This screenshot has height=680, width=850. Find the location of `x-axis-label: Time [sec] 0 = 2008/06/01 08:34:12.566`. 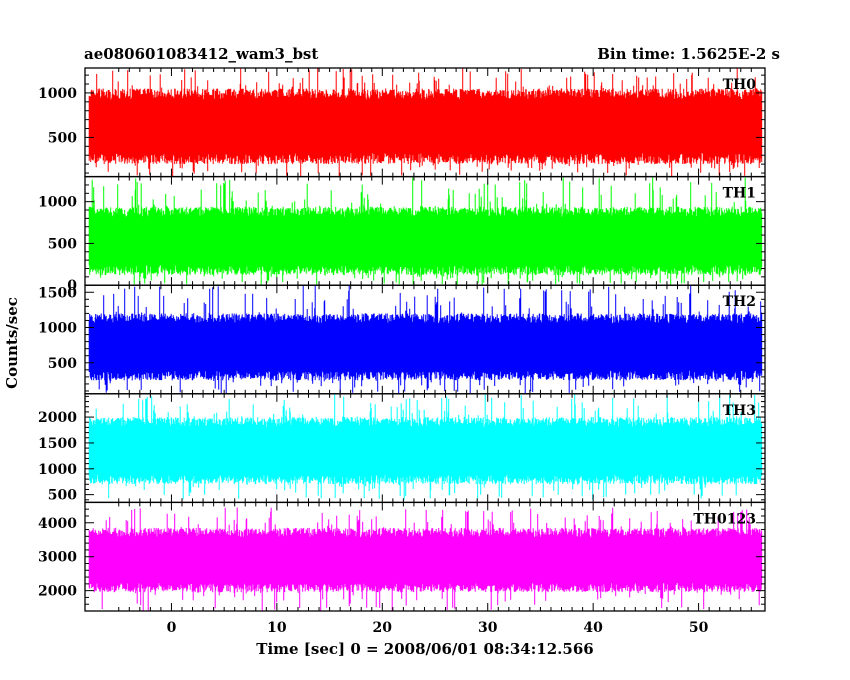

x-axis-label: Time [sec] 0 = 2008/06/01 08:34:12.566 is located at coordinates (424, 649).